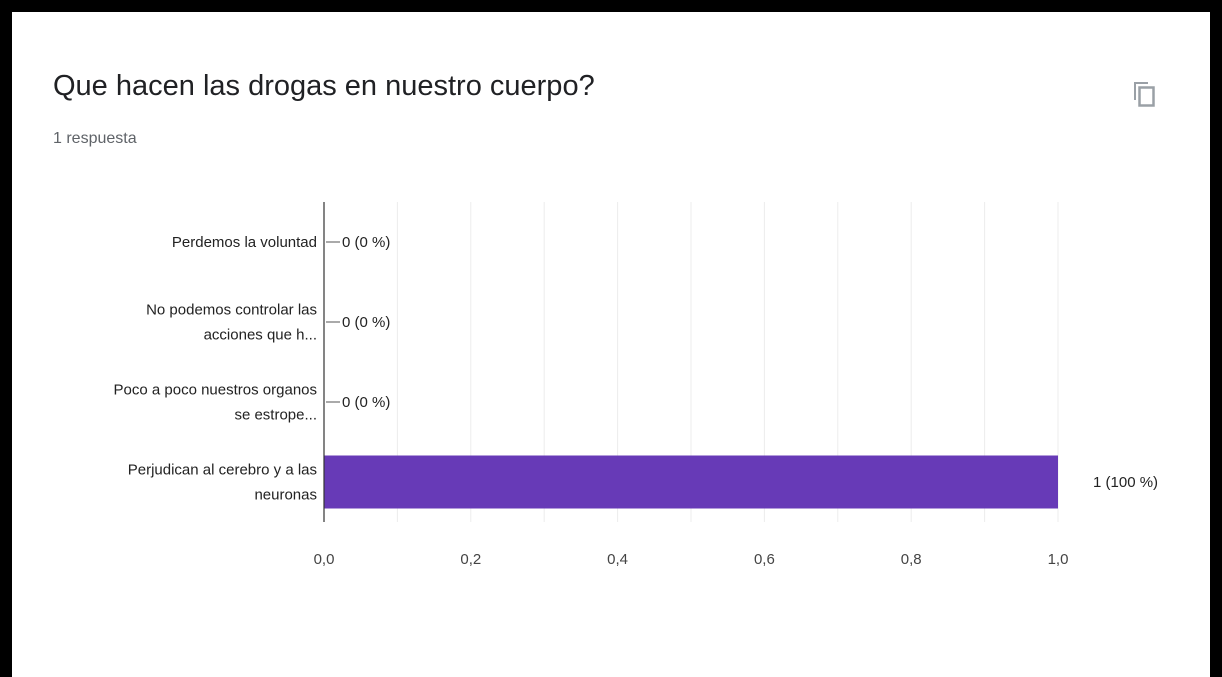 Image resolution: width=1222 pixels, height=677 pixels. I want to click on response-count: 1 respuesta, so click(95, 138).